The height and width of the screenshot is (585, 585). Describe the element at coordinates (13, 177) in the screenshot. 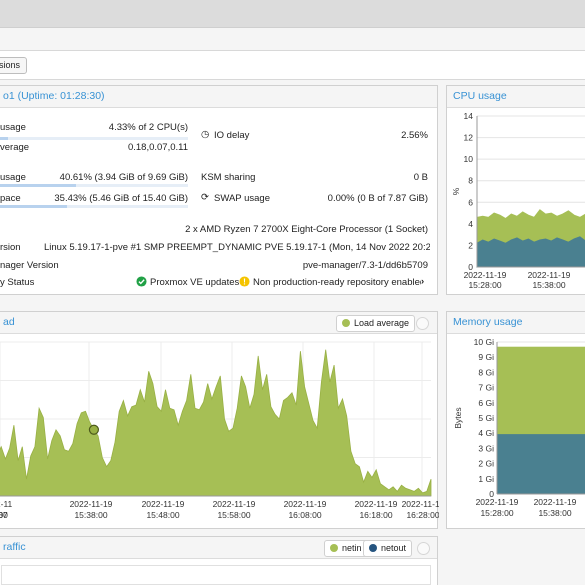

I see `ram-usage-label: usage` at that location.